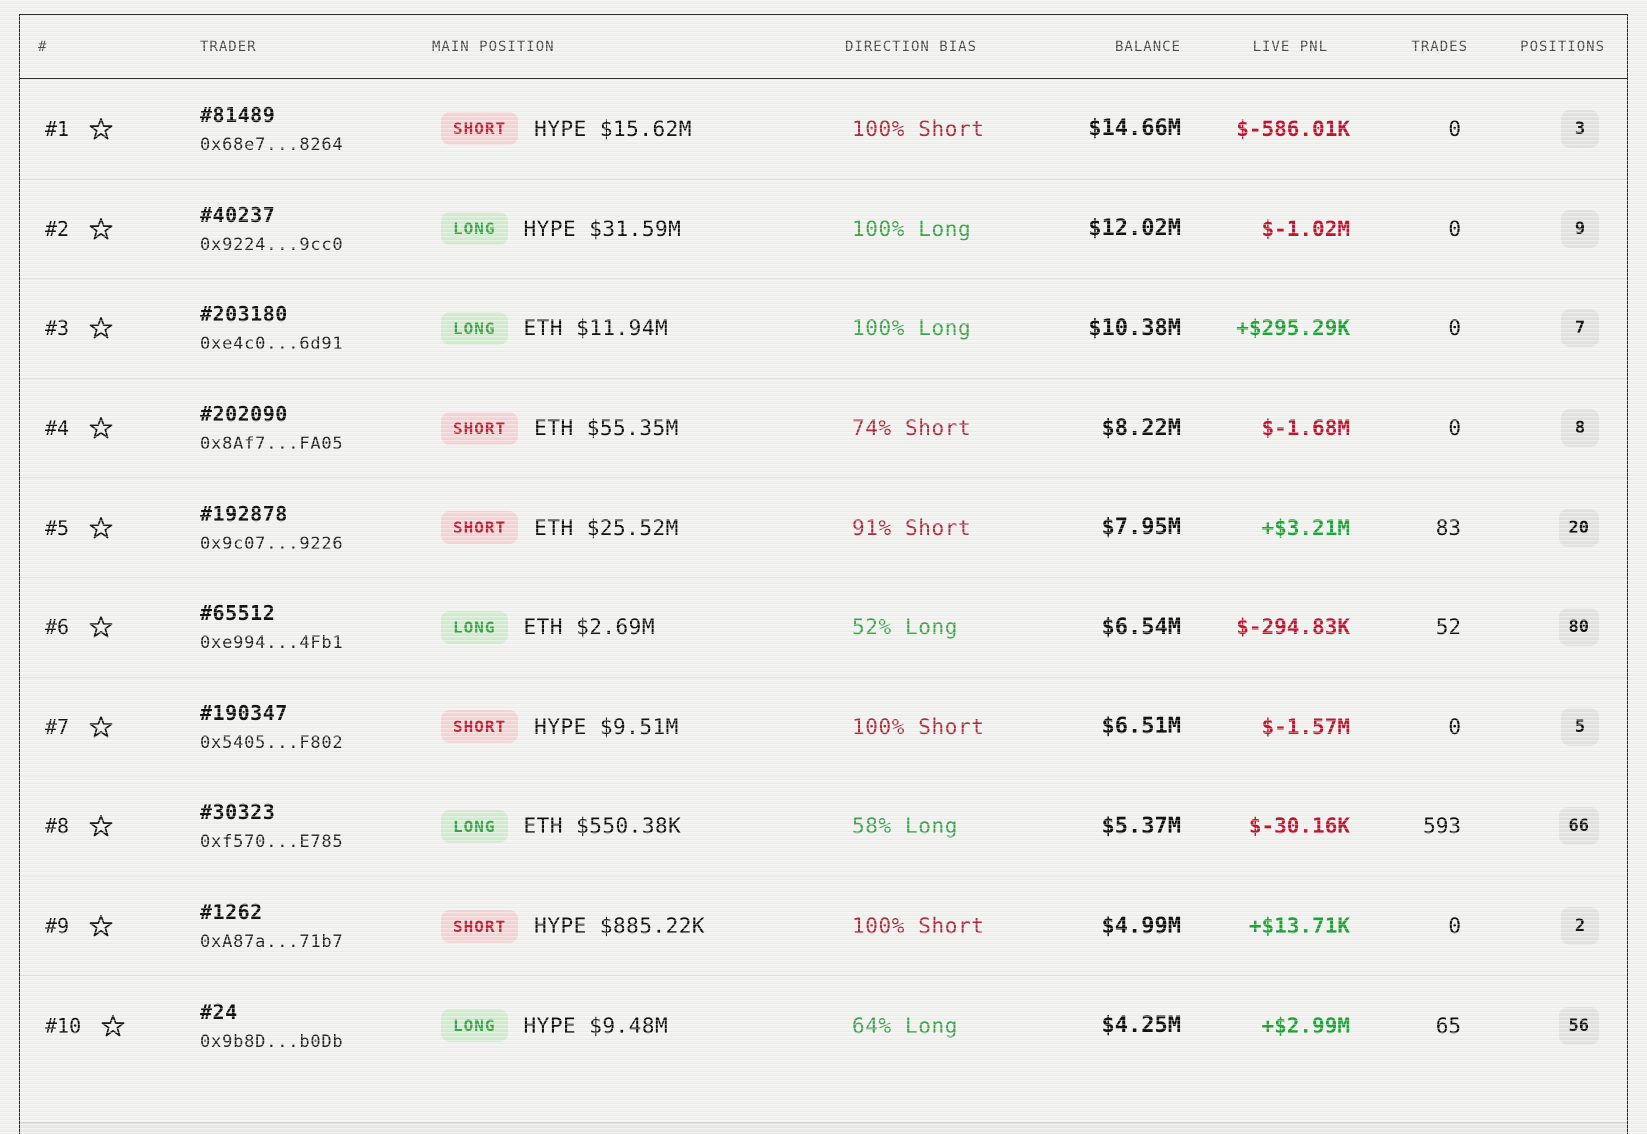  What do you see at coordinates (912, 428) in the screenshot?
I see `direction-bias-value: 74% Short` at bounding box center [912, 428].